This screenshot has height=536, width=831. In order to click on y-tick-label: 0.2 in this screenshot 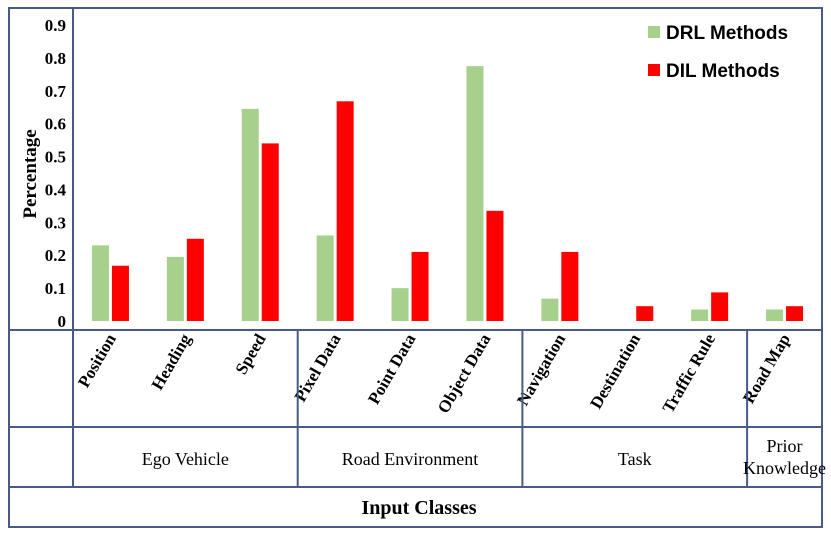, I will do `click(55, 255)`.